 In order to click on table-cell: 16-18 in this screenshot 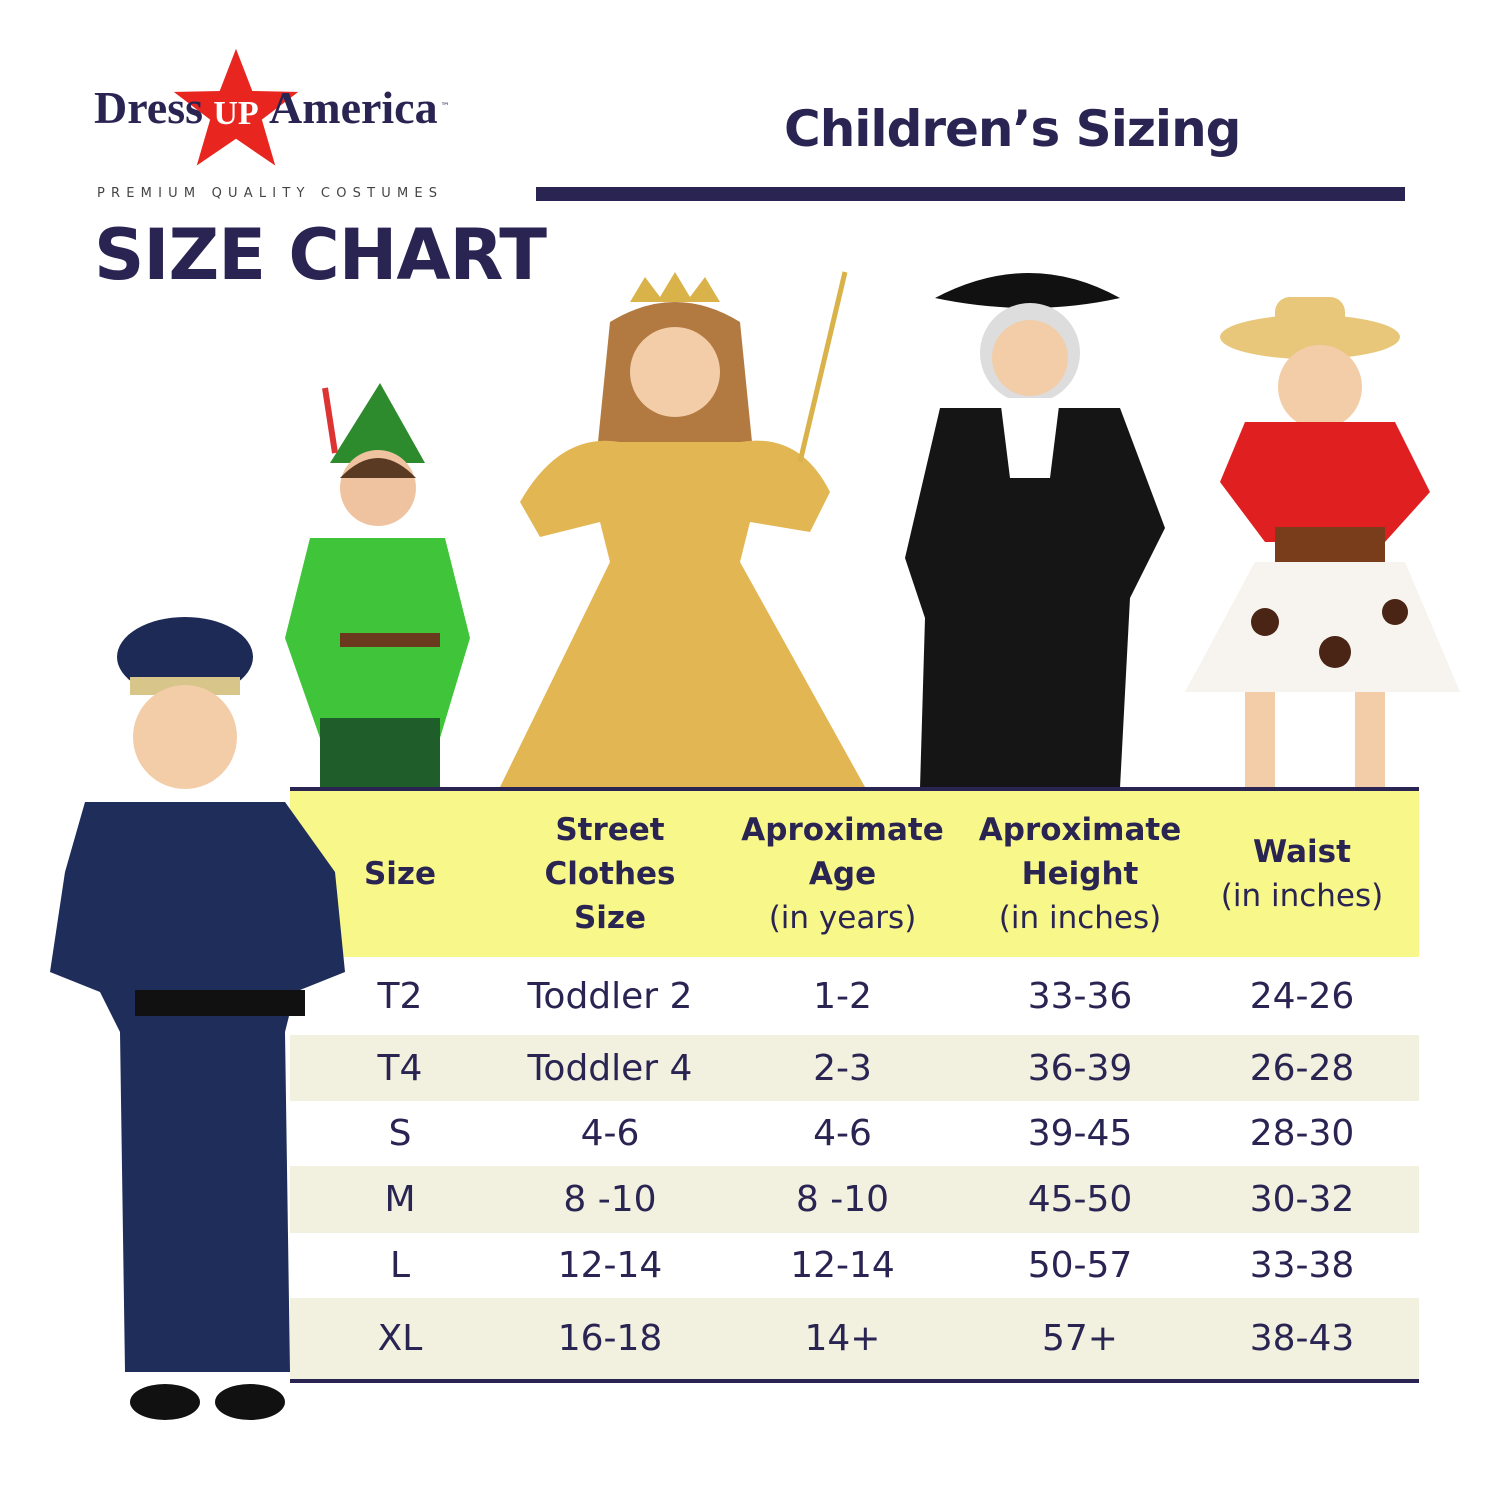, I will do `click(610, 1338)`.